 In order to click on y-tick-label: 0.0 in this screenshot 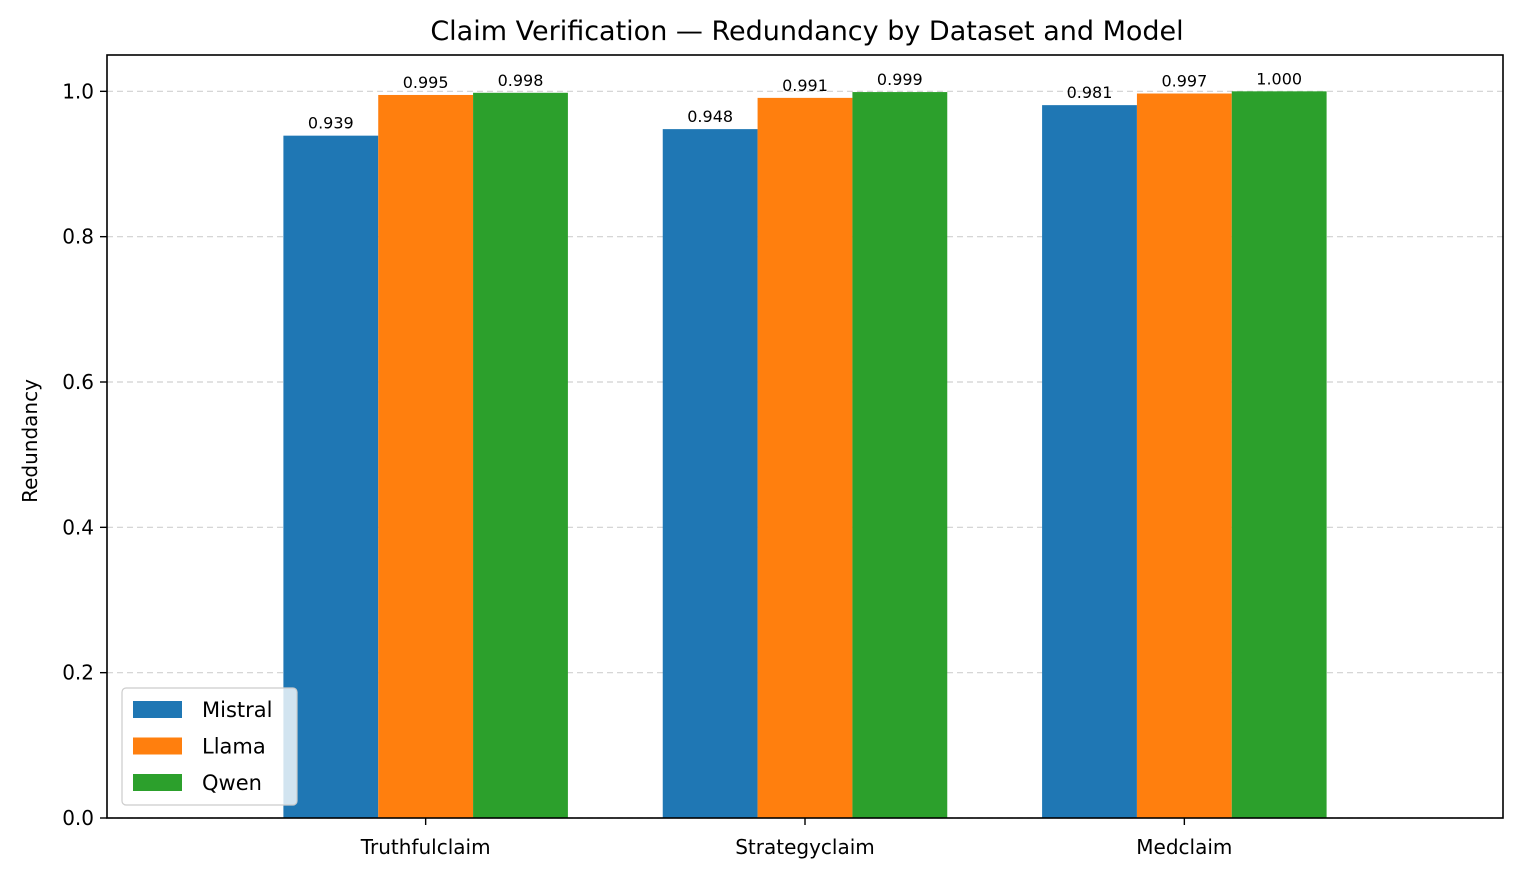, I will do `click(78, 818)`.